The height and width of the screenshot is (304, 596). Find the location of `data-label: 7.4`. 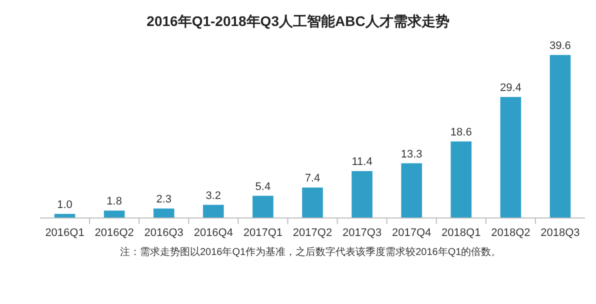

data-label: 7.4 is located at coordinates (312, 178).